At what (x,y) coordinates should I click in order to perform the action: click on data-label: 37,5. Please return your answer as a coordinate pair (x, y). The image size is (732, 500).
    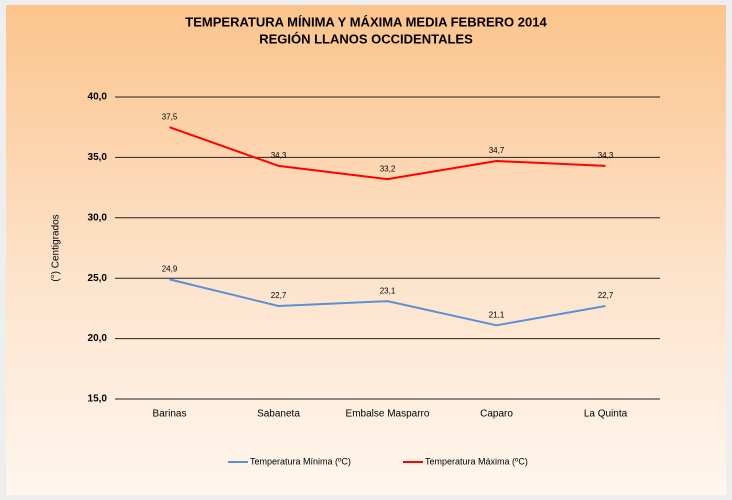
    Looking at the image, I should click on (170, 116).